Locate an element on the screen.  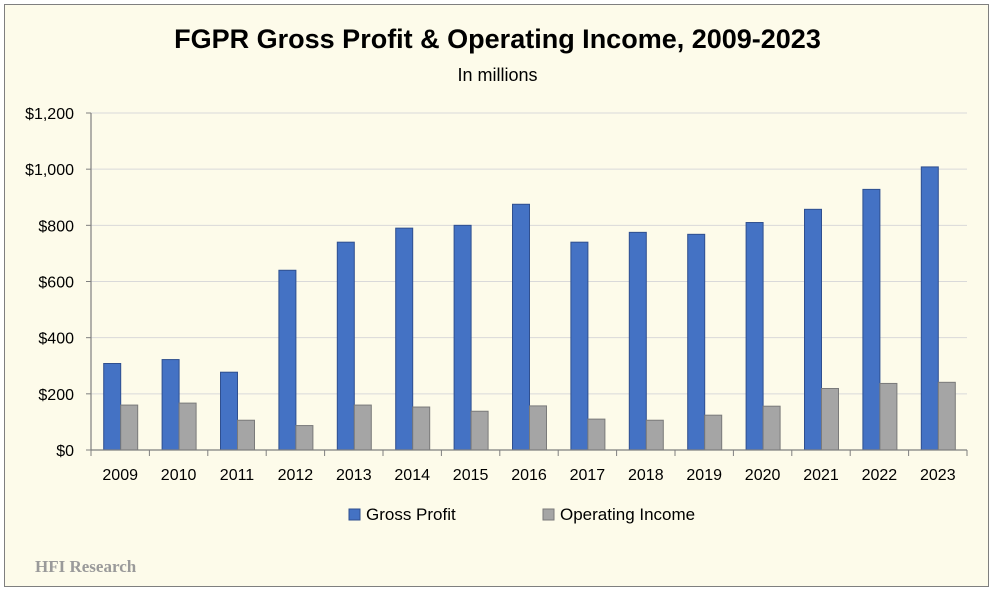
x-tick-label: 2023 is located at coordinates (938, 475).